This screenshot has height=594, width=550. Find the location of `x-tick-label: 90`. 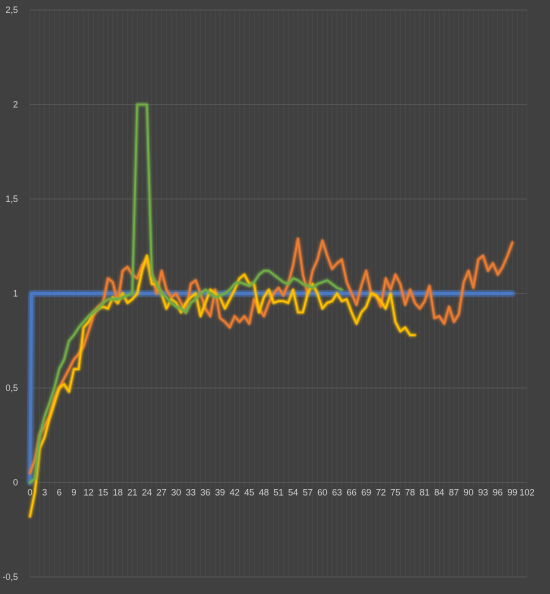

x-tick-label: 90 is located at coordinates (469, 493).